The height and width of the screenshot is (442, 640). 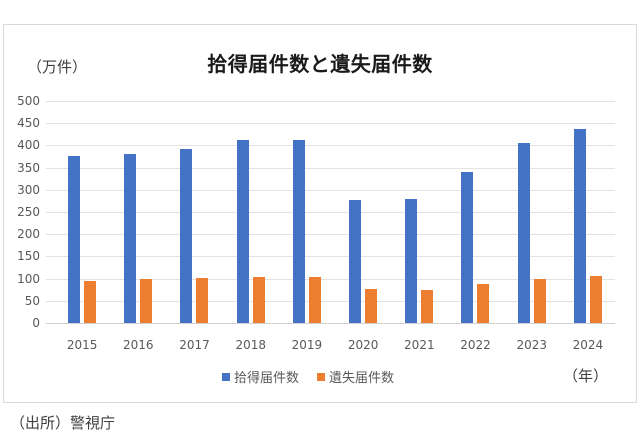 I want to click on x-tick-label: 2024, so click(x=588, y=345).